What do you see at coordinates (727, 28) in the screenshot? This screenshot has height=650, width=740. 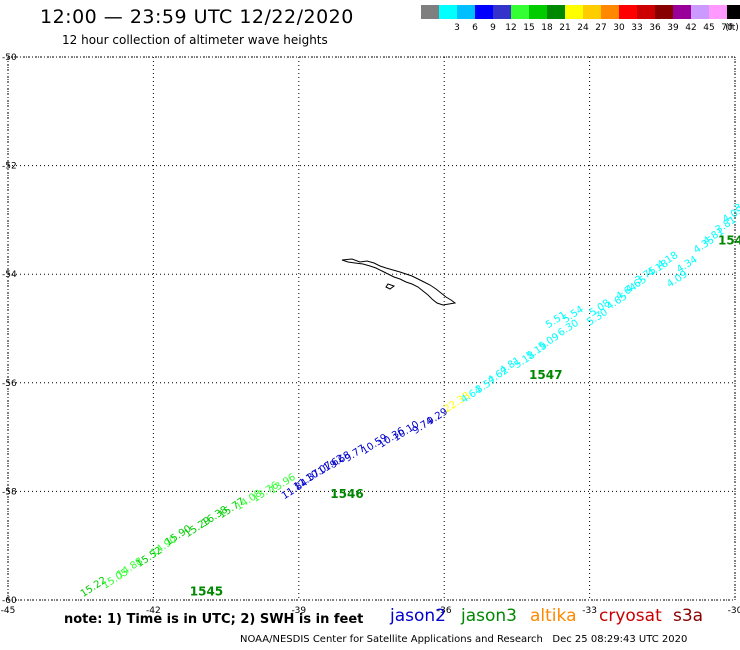 I see `legend-label: 70` at bounding box center [727, 28].